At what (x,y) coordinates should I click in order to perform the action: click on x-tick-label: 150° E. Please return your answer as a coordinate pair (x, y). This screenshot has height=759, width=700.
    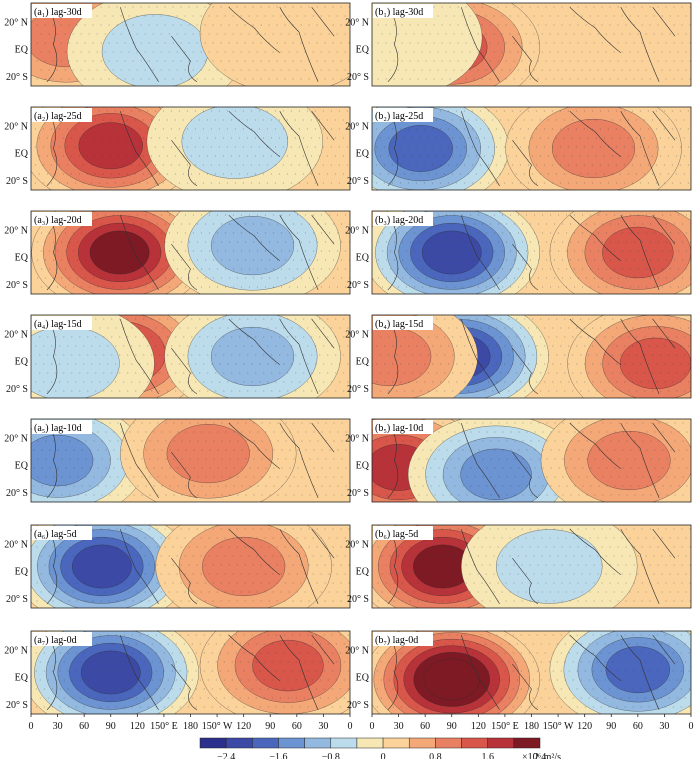
    Looking at the image, I should click on (505, 726).